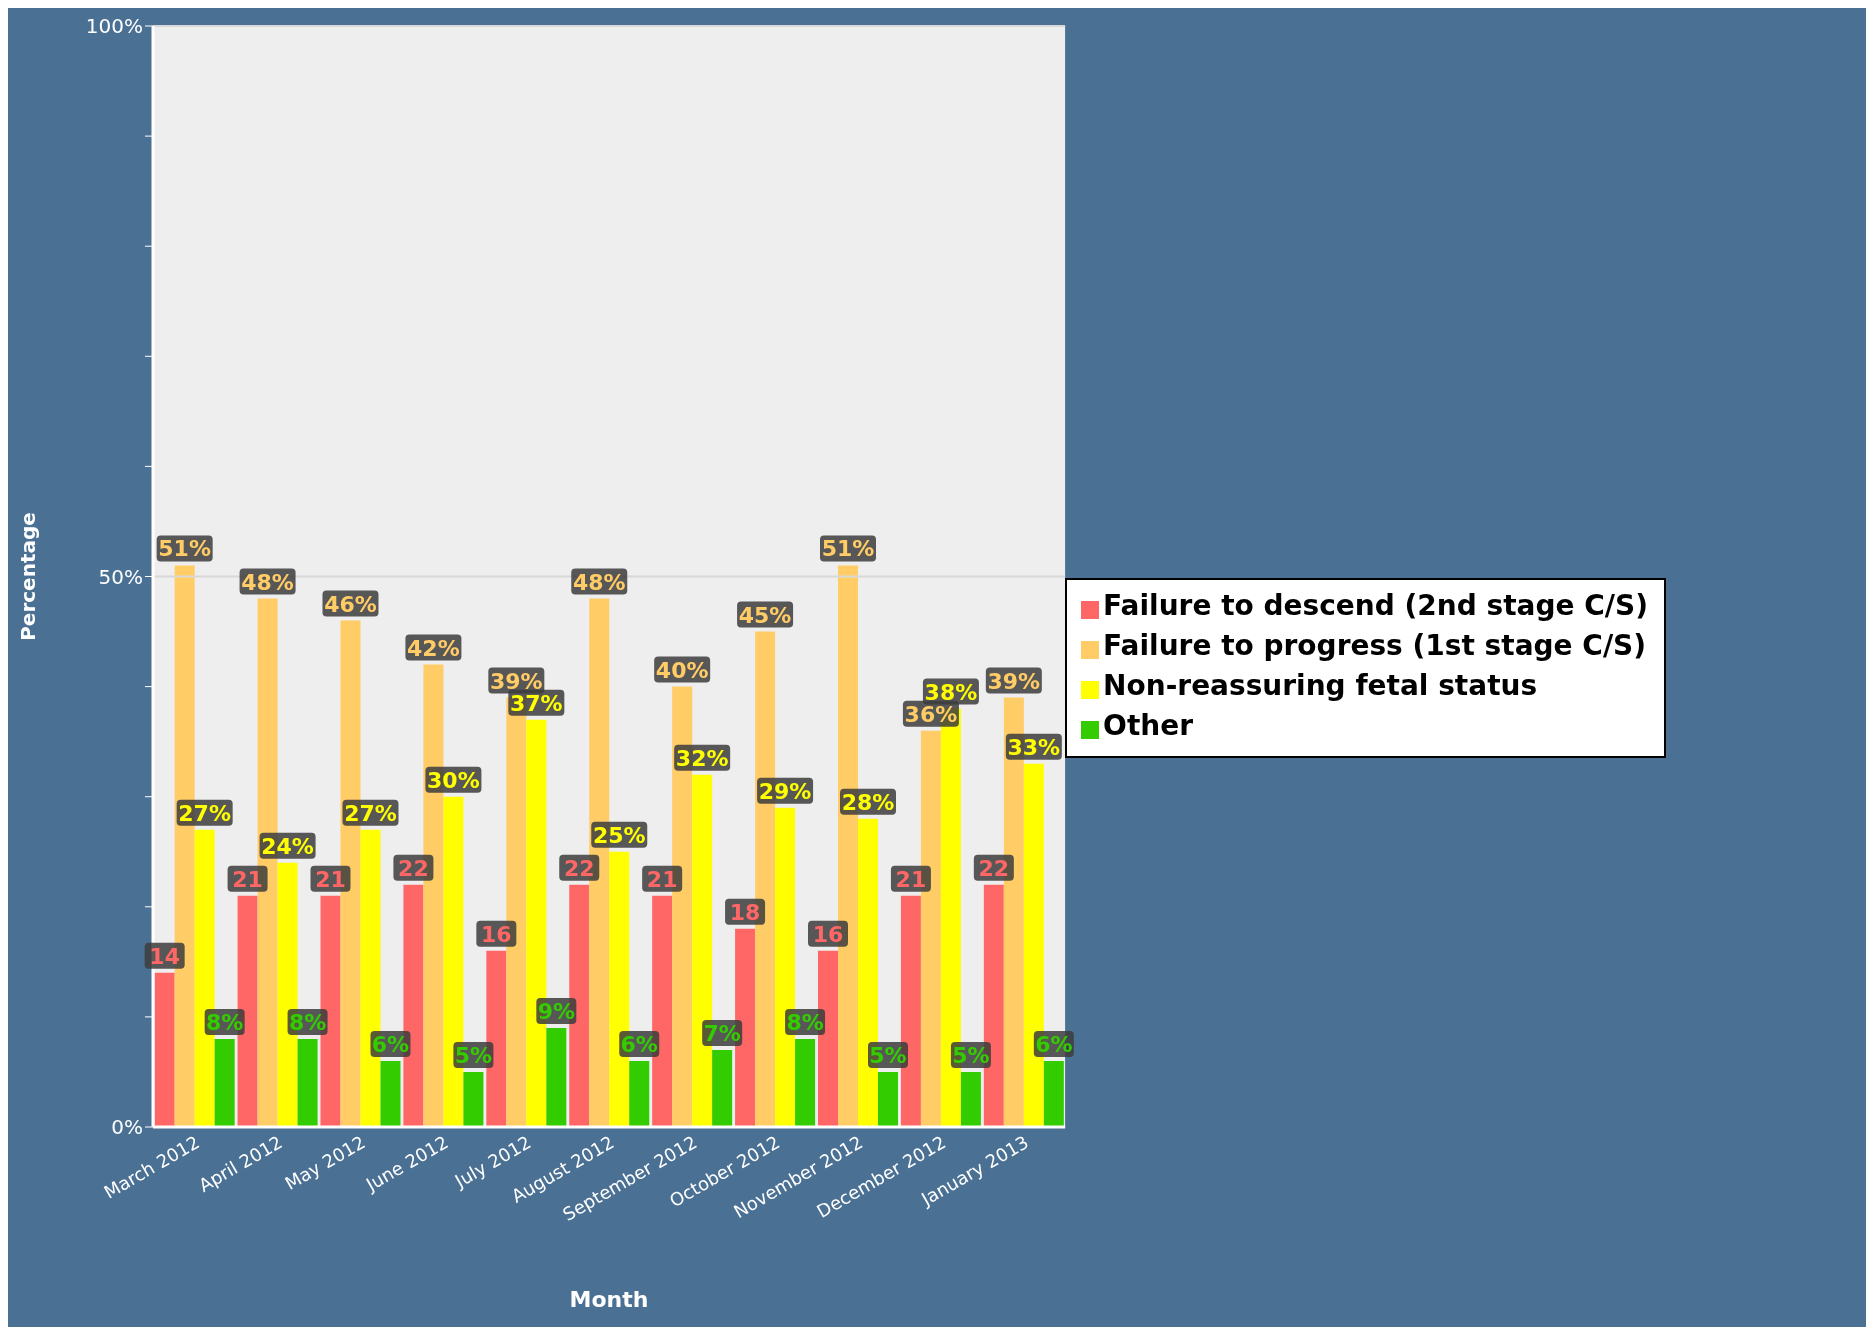 This screenshot has height=1335, width=1874. Describe the element at coordinates (619, 835) in the screenshot. I see `data-label: 25%` at that location.